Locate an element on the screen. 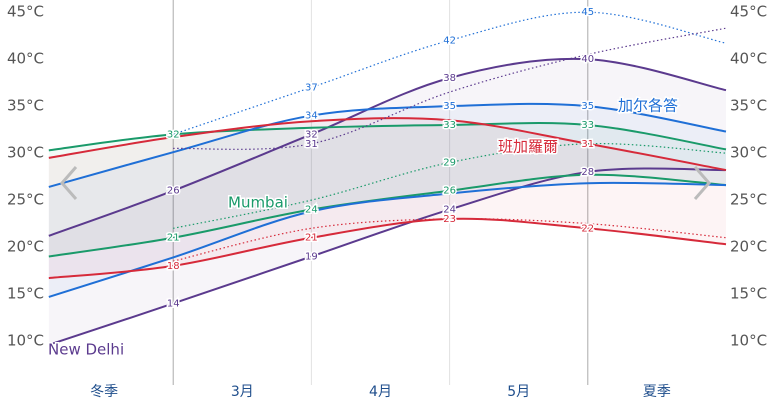 The image size is (776, 406). y-tick-label: 45°C is located at coordinates (25, 12).